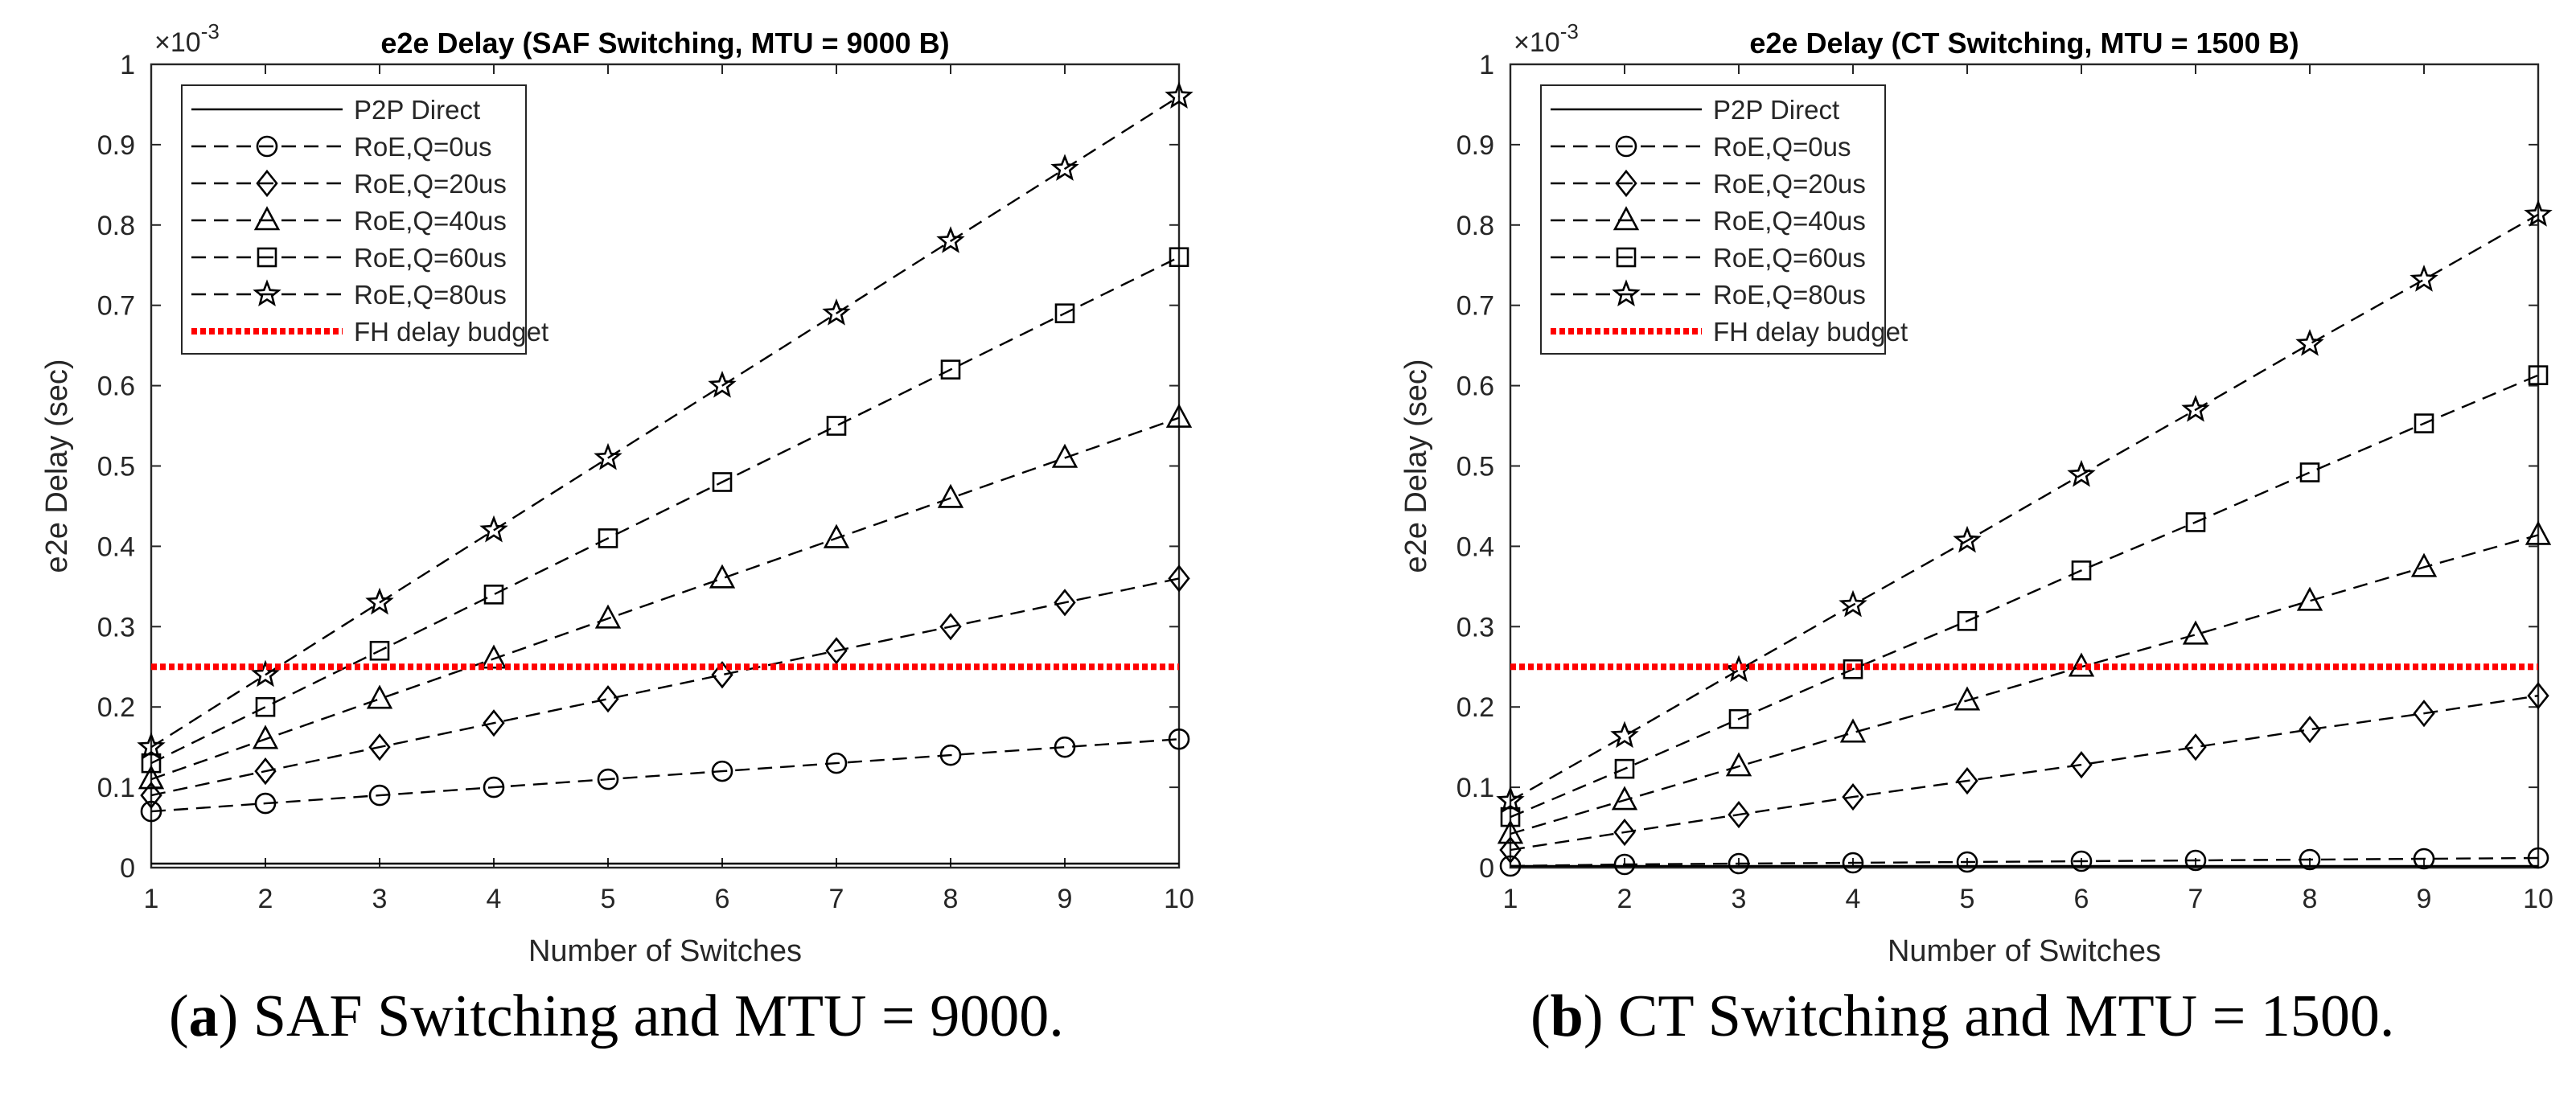 Image resolution: width=2576 pixels, height=1096 pixels. What do you see at coordinates (116, 788) in the screenshot?
I see `y-tick-label: 0.1` at bounding box center [116, 788].